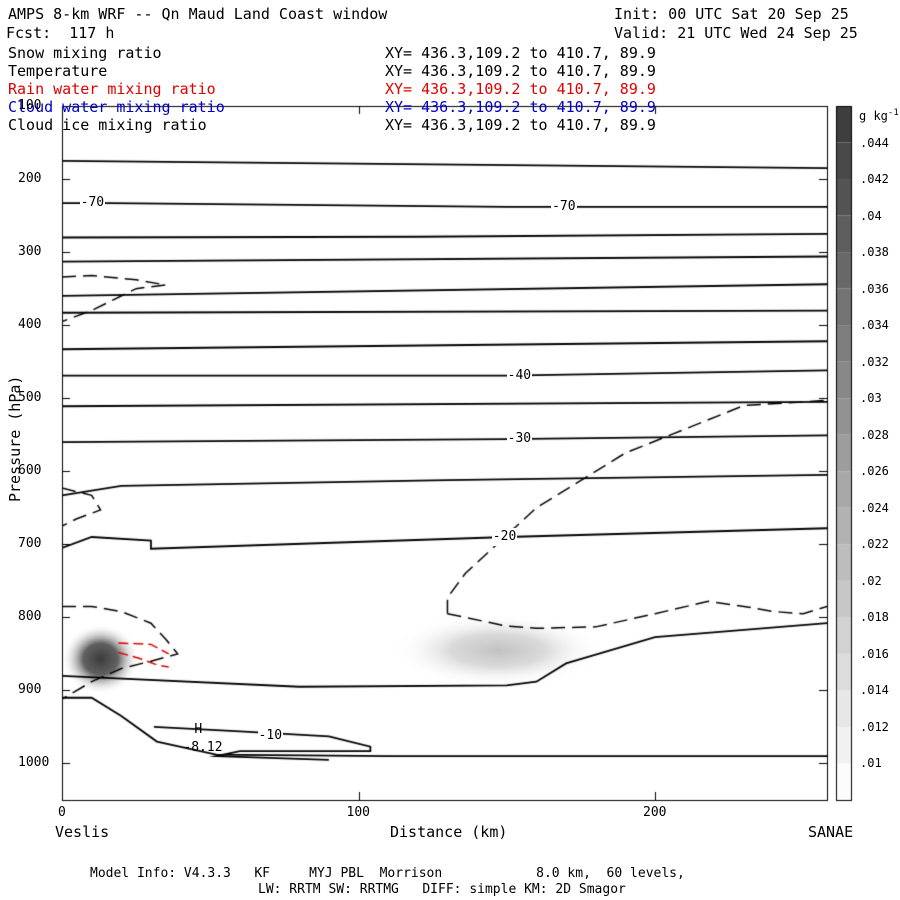 The image size is (900, 900). Describe the element at coordinates (655, 812) in the screenshot. I see `x-tick-label: 200` at that location.